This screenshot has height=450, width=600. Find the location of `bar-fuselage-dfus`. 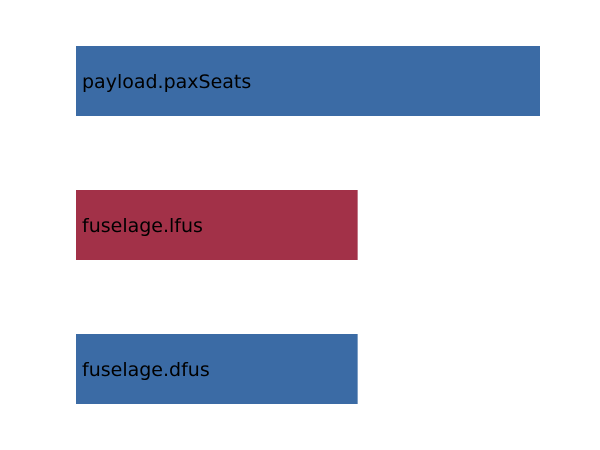

bar-fuselage-dfus is located at coordinates (217, 369).